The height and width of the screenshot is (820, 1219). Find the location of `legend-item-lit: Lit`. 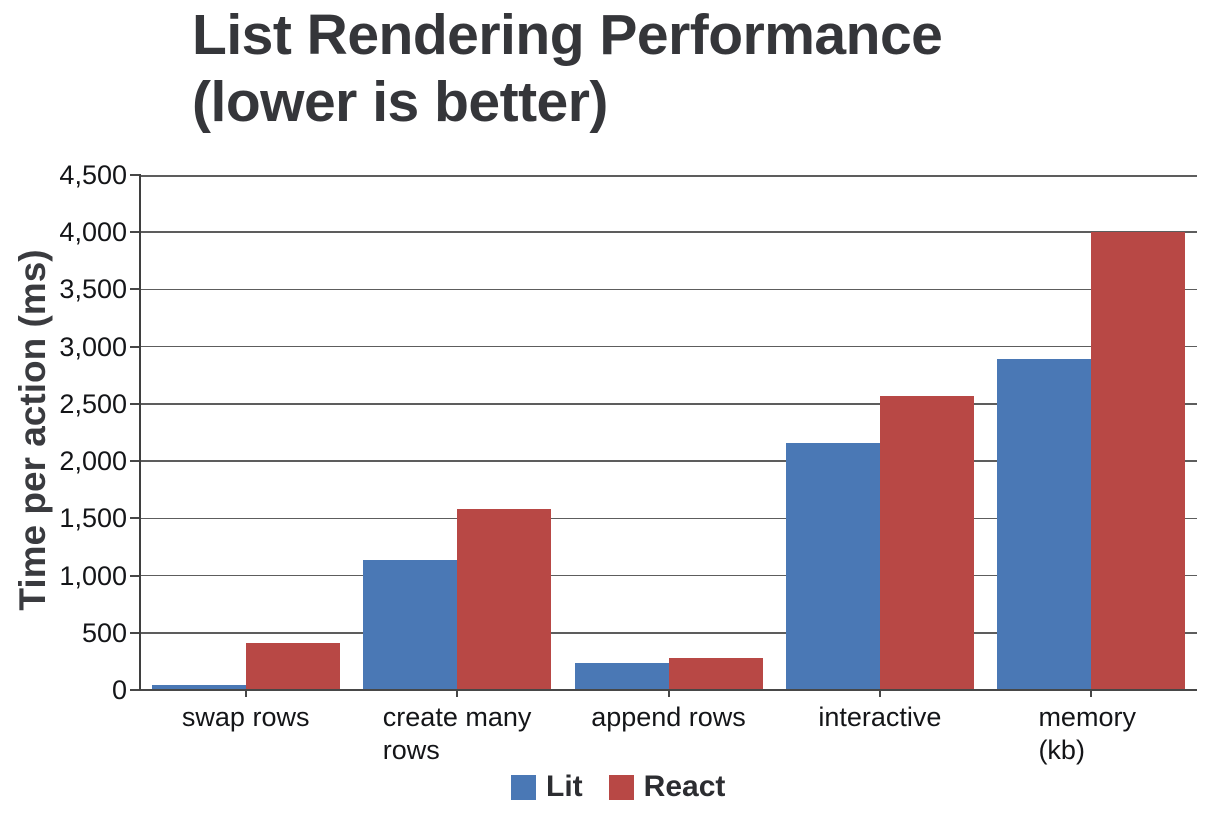

legend-item-lit: Lit is located at coordinates (547, 787).